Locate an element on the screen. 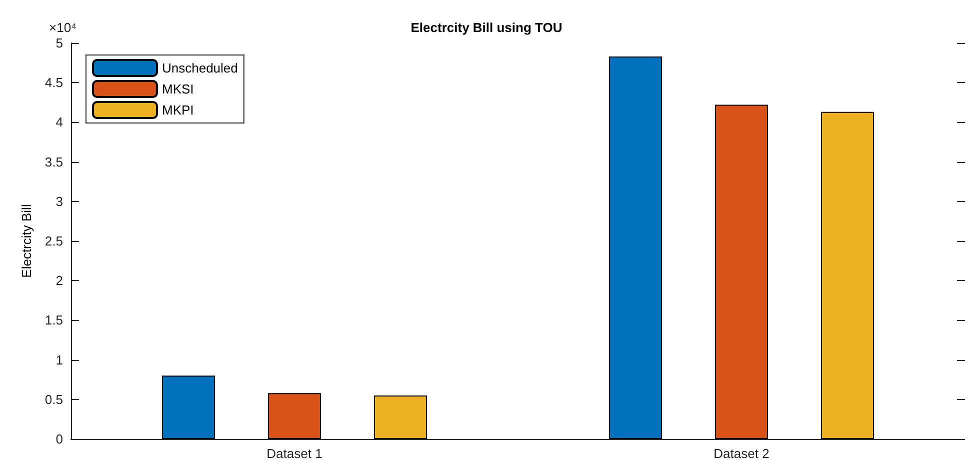 The image size is (973, 474). x-tick-label: Dataset 1 is located at coordinates (294, 453).